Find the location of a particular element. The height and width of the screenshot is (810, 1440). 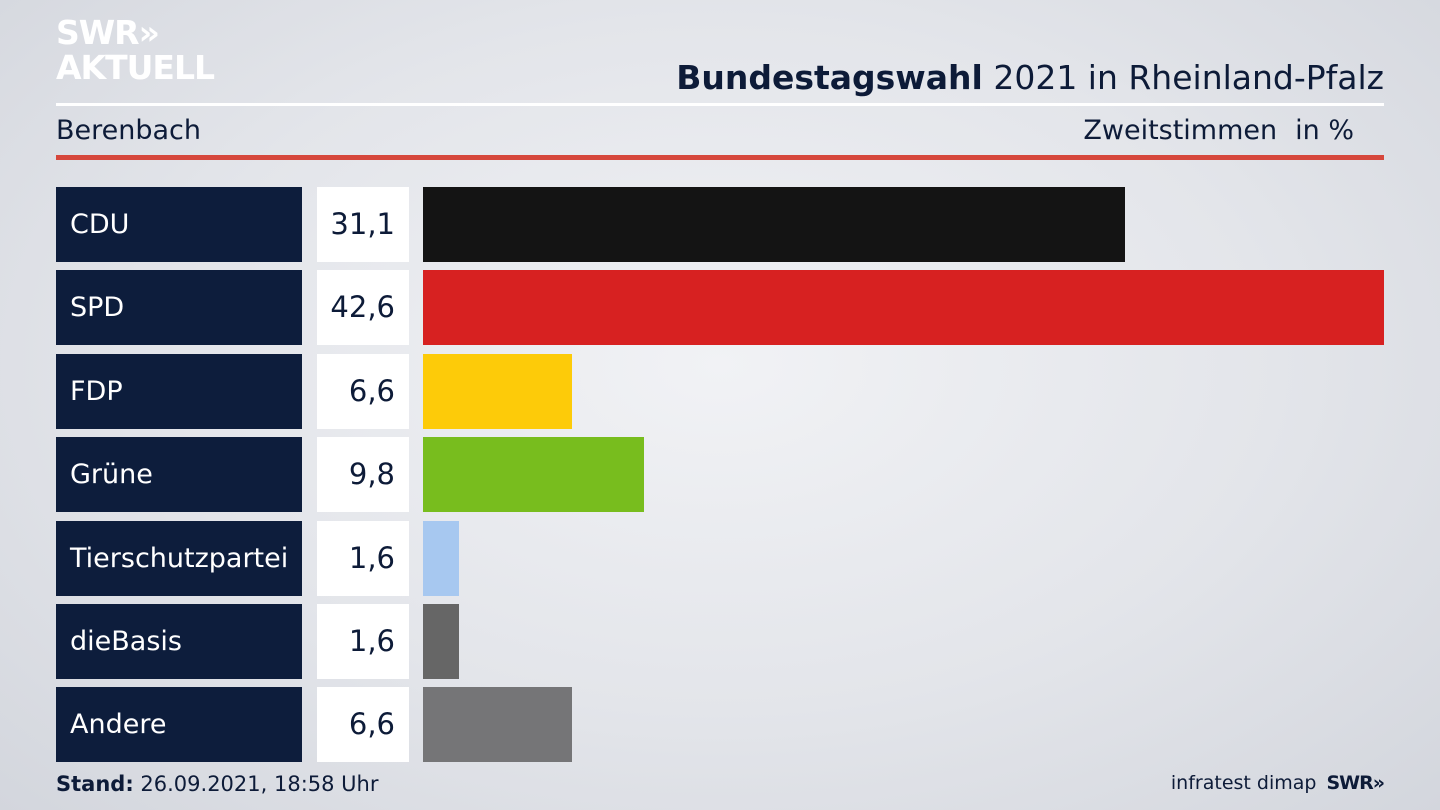

party-label: FDP is located at coordinates (179, 391).